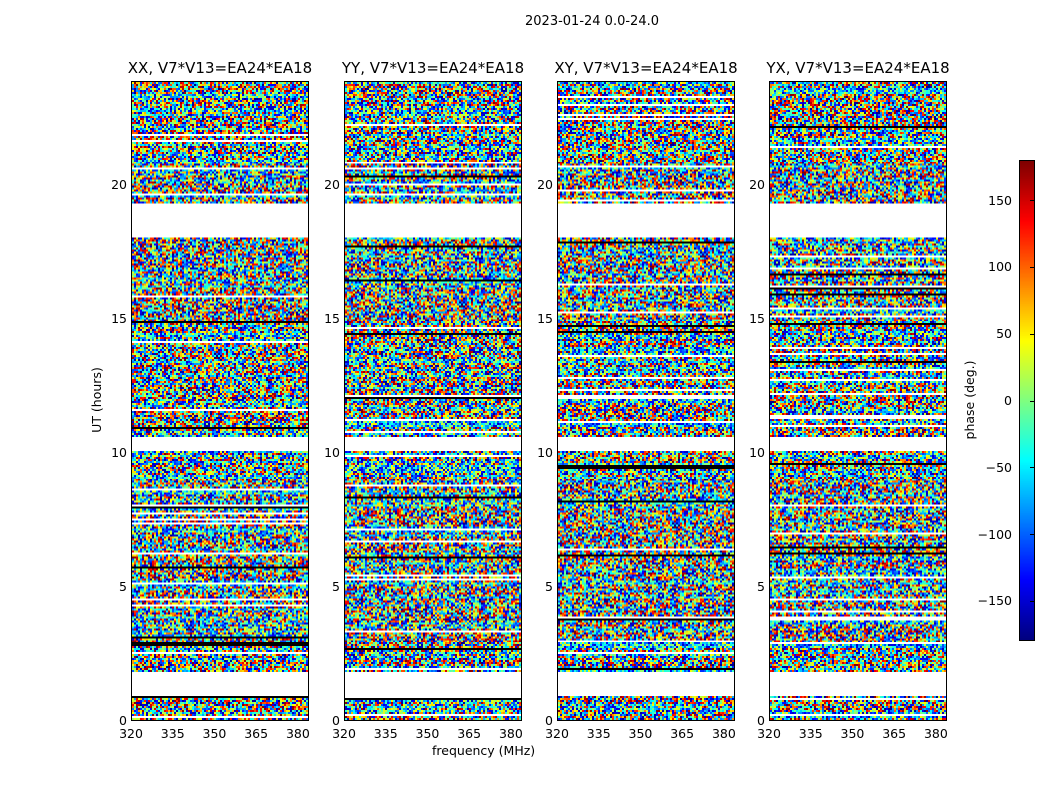  I want to click on colorbar-tick-label: −50, so click(998, 467).